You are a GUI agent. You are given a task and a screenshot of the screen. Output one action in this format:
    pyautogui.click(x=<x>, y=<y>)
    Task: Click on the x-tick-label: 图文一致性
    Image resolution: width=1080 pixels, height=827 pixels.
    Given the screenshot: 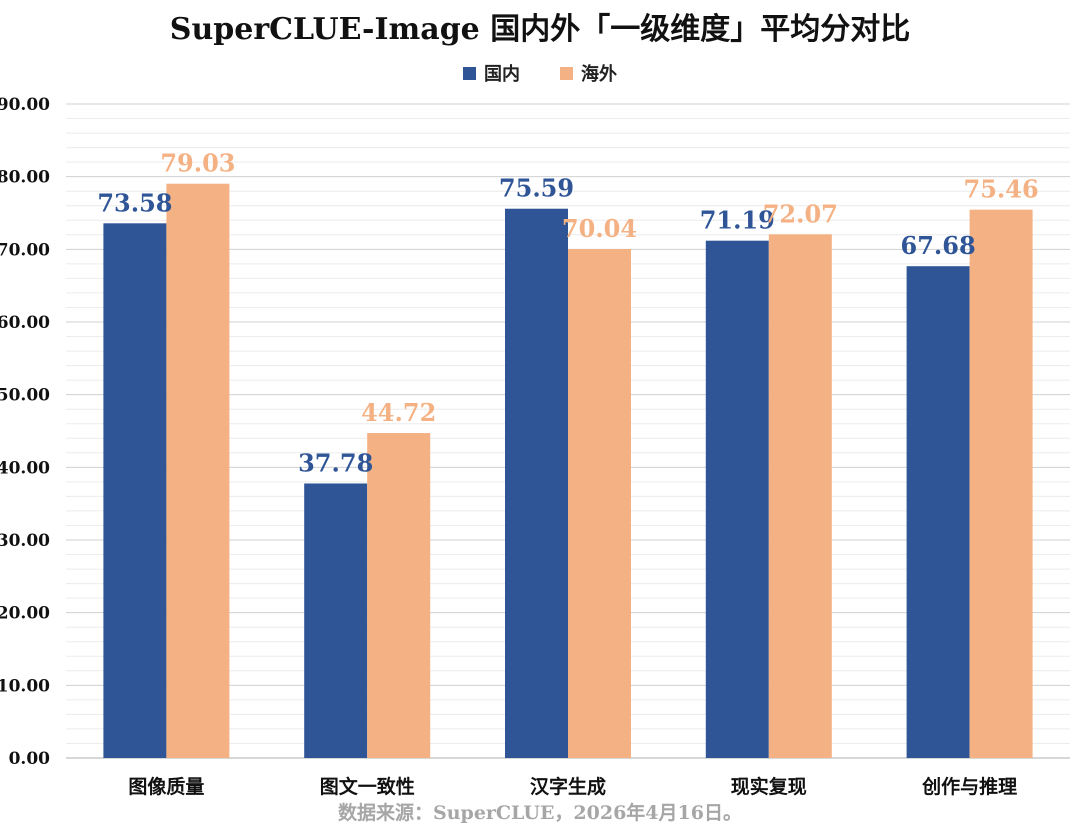 What is the action you would take?
    pyautogui.click(x=367, y=786)
    